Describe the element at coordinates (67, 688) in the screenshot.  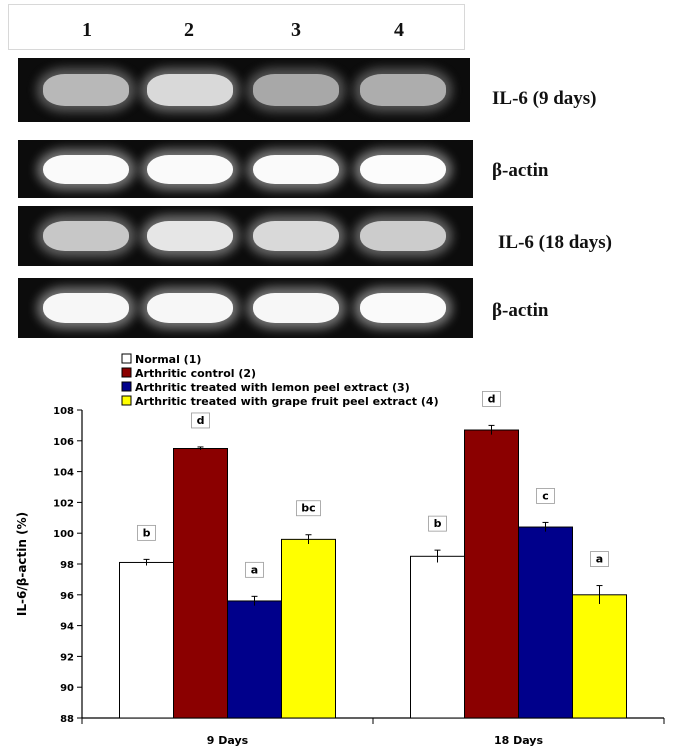
I see `y-tick-label: 90` at that location.